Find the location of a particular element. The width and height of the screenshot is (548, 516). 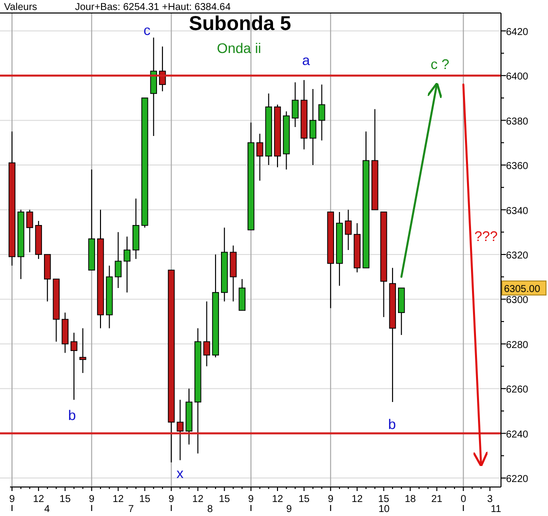

annotation: c ? is located at coordinates (440, 64).